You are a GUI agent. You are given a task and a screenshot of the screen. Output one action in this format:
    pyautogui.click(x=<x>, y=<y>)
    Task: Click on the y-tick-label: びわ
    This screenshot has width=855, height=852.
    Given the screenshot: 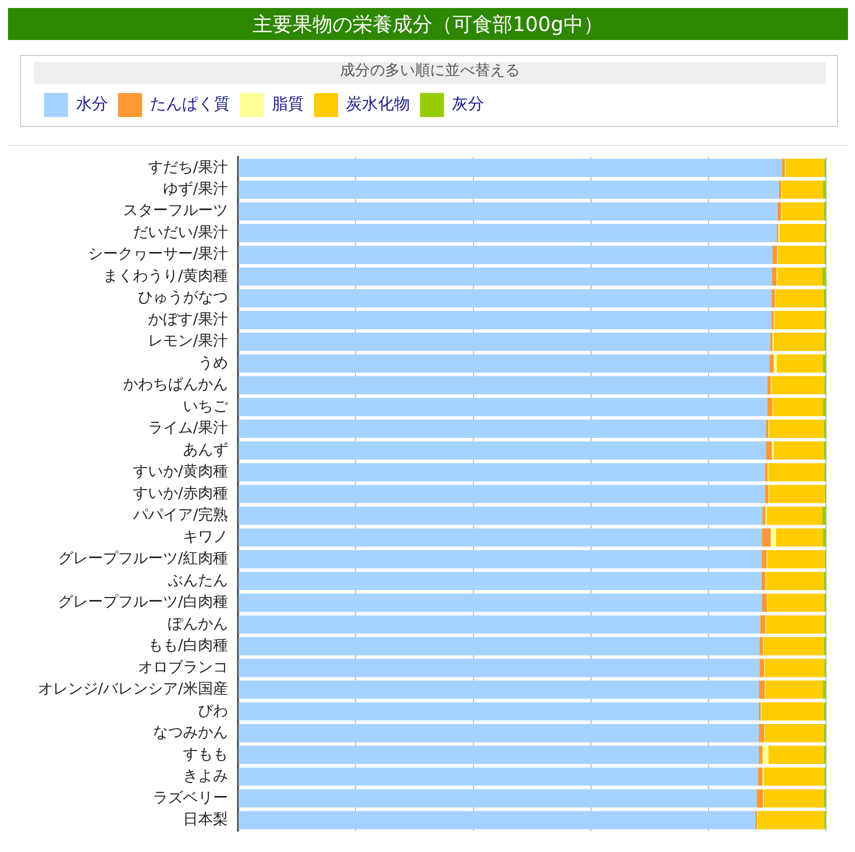 What is the action you would take?
    pyautogui.click(x=213, y=710)
    